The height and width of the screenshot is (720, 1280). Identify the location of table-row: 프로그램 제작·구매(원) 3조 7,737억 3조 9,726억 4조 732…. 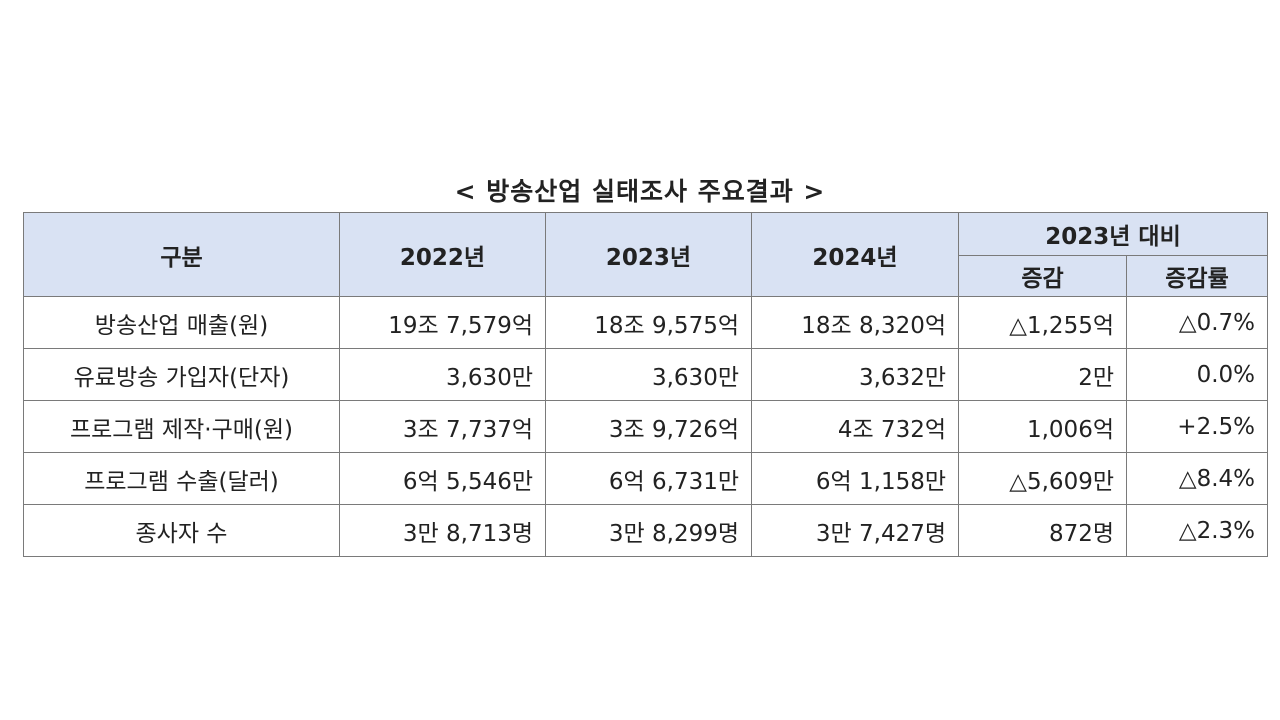
(646, 426).